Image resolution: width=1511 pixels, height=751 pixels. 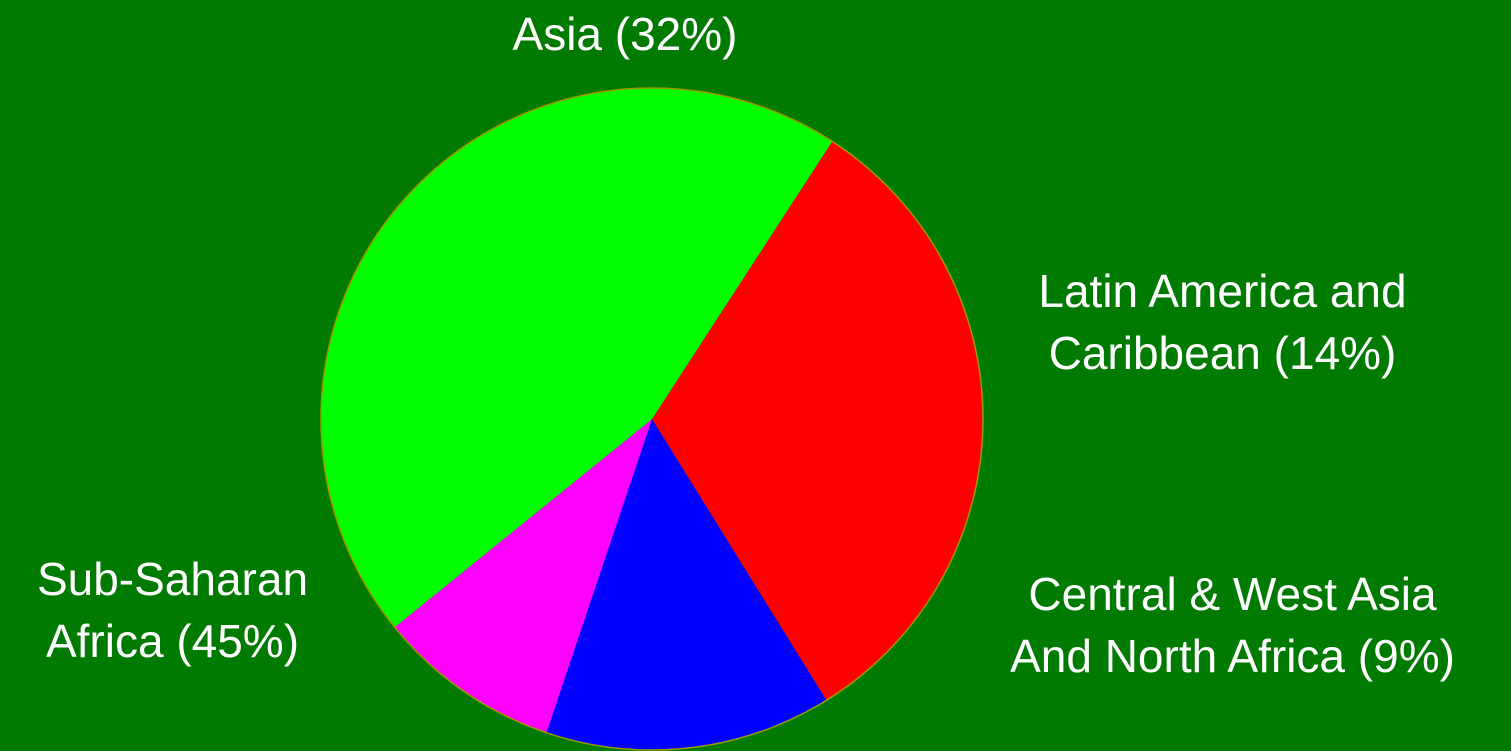 I want to click on slice-label-central-west-asia-line-2: And North Africa (9%), so click(x=1232, y=656).